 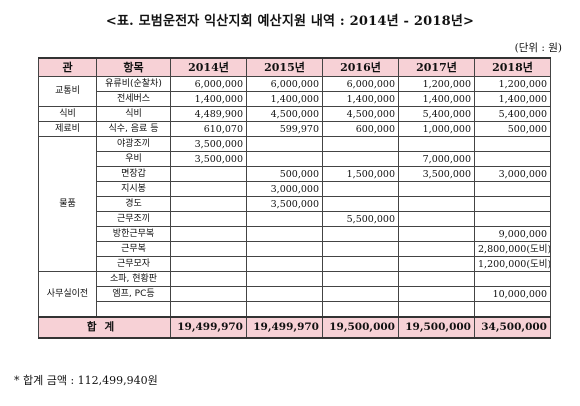 What do you see at coordinates (67, 114) in the screenshot?
I see `category-food: 식비` at bounding box center [67, 114].